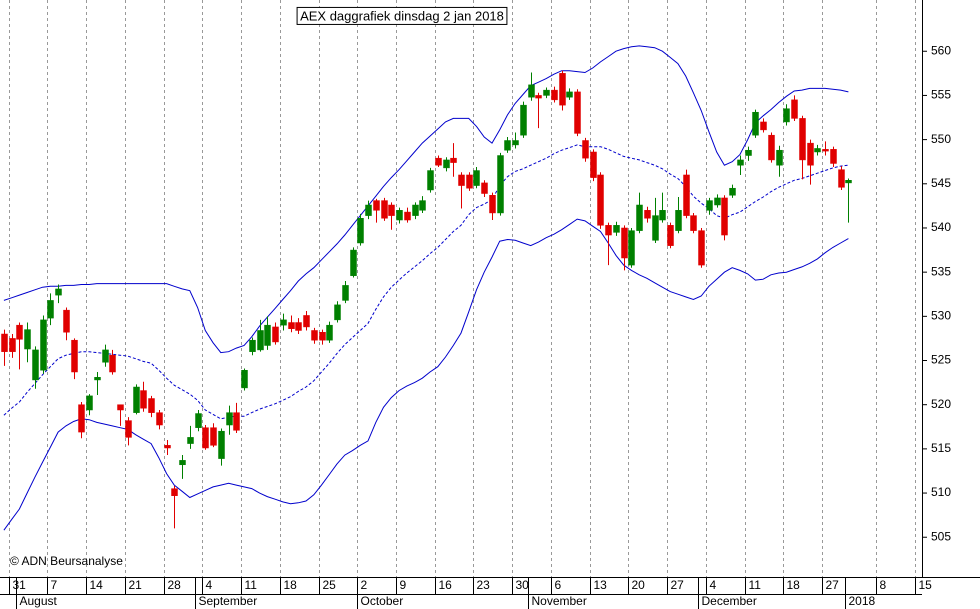 The height and width of the screenshot is (609, 980). I want to click on y-tick-label: 525, so click(941, 360).